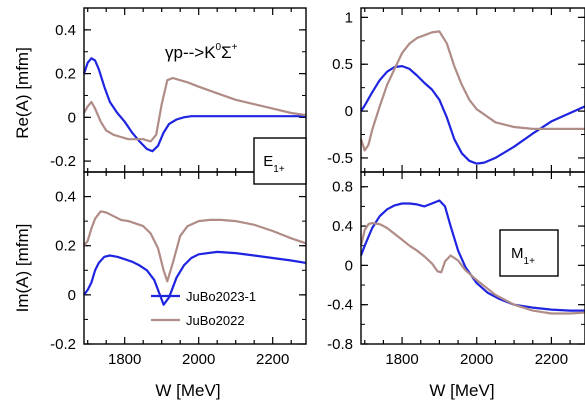 This screenshot has width=585, height=405. Describe the element at coordinates (190, 52) in the screenshot. I see `reaction-text: γp-->K` at that location.